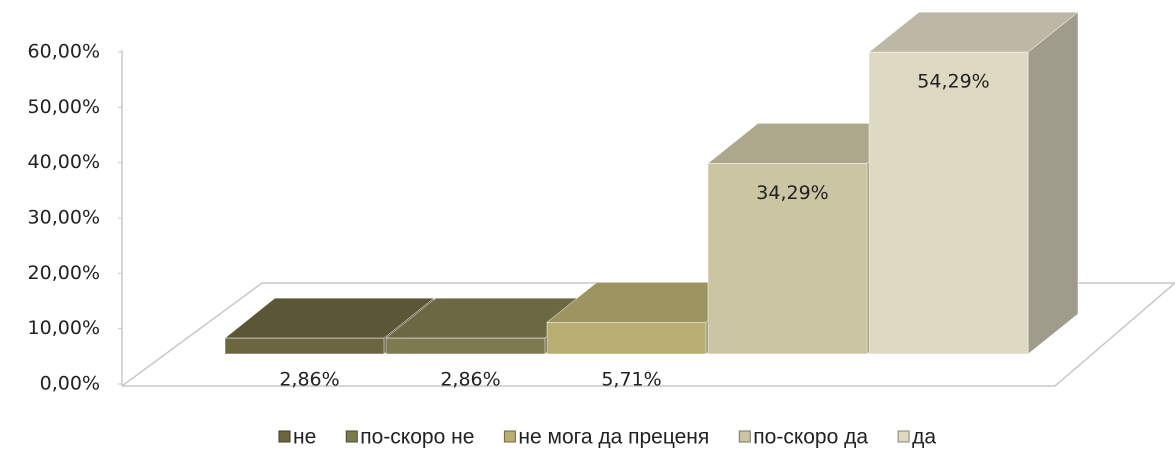  I want to click on y-tick-label: 40,00%, so click(64, 162).